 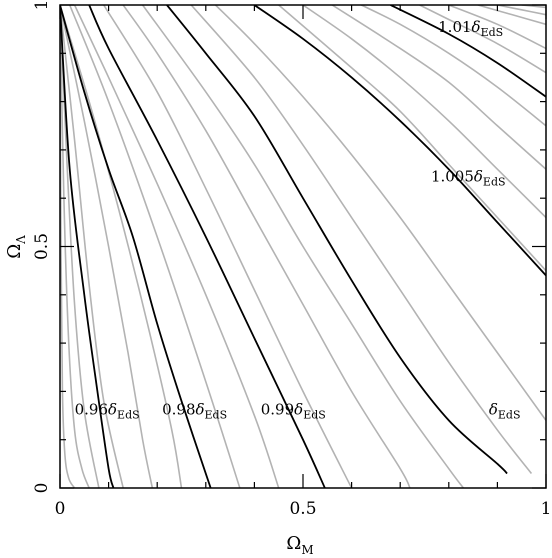 What do you see at coordinates (468, 177) in the screenshot?
I see `curve-label: 1.005δEdS` at bounding box center [468, 177].